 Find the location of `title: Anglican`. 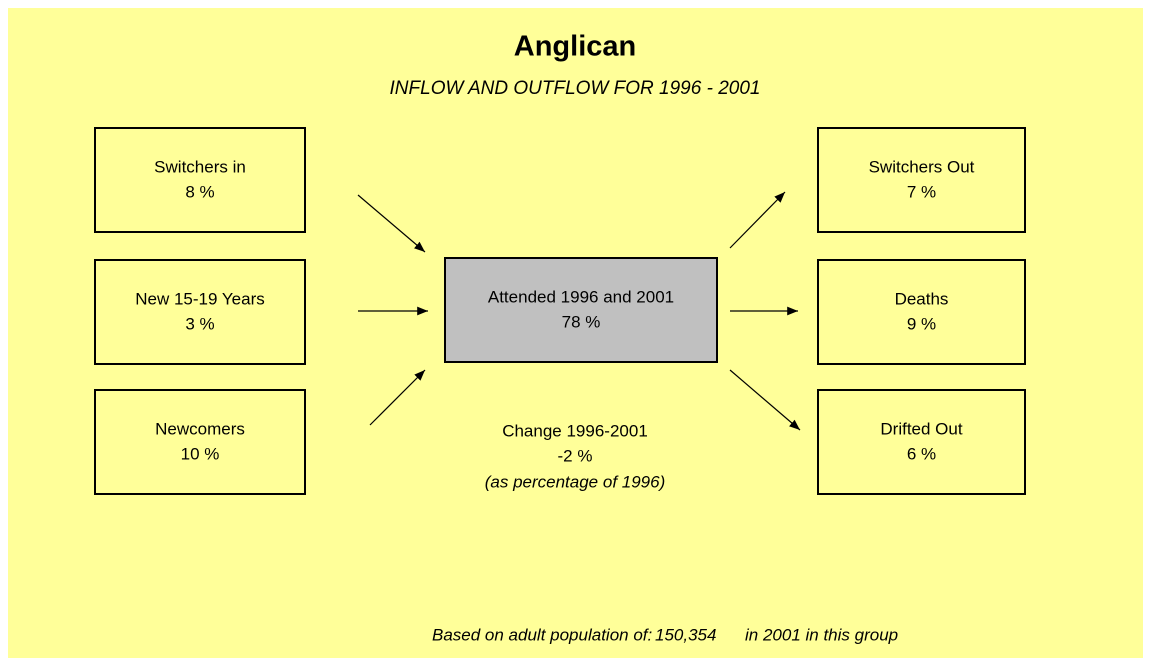

title: Anglican is located at coordinates (575, 47).